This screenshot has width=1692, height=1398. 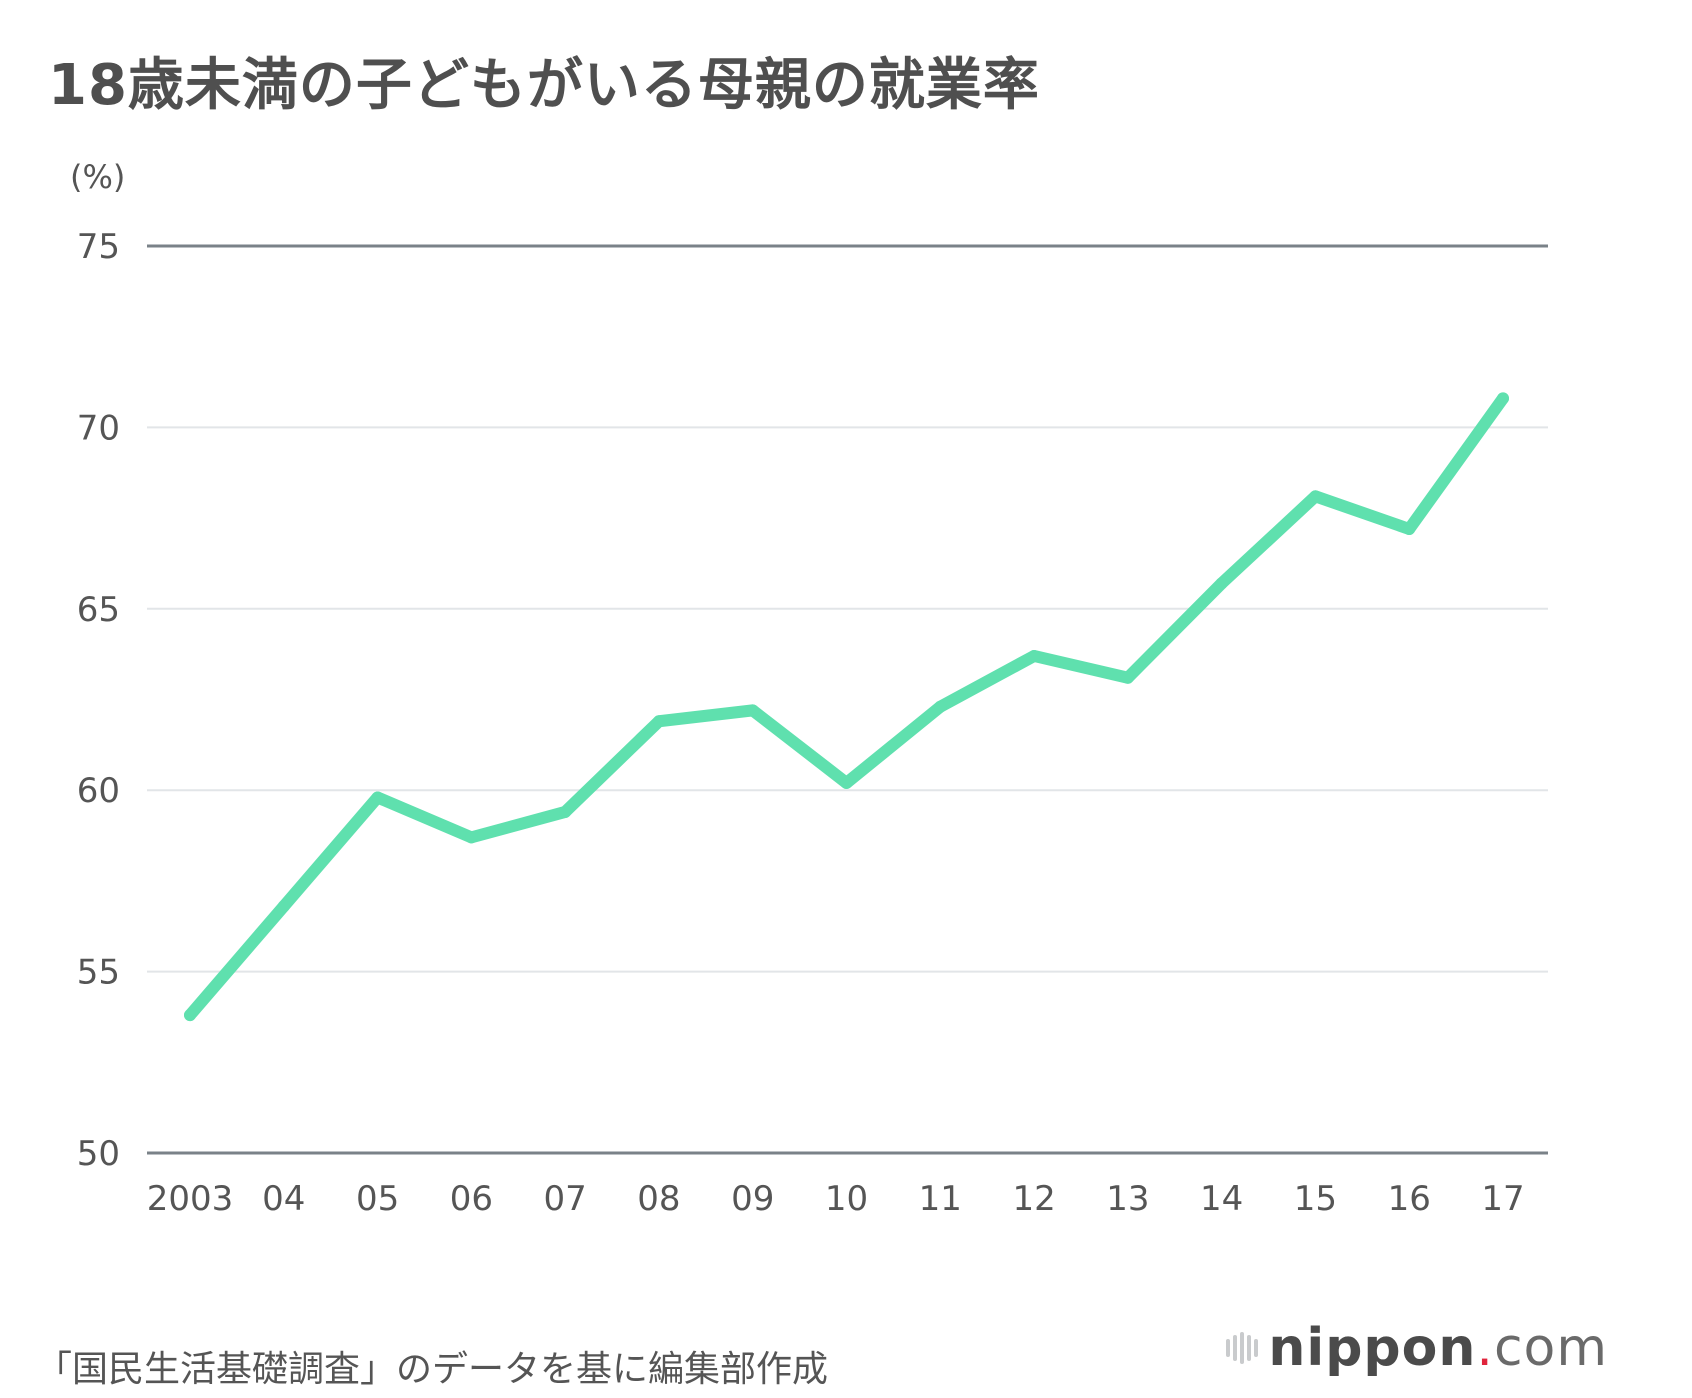 I want to click on y-tick-label: 55, so click(x=98, y=973).